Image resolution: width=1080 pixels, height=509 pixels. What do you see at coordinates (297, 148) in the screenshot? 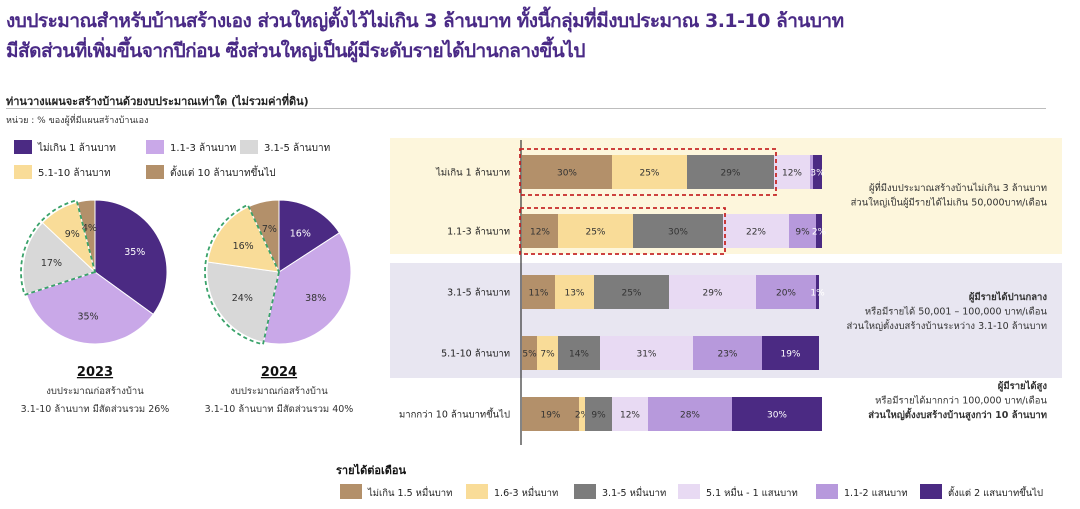
I see `pie-legend-label: 3.1-5 ล้านบาท` at bounding box center [297, 148].